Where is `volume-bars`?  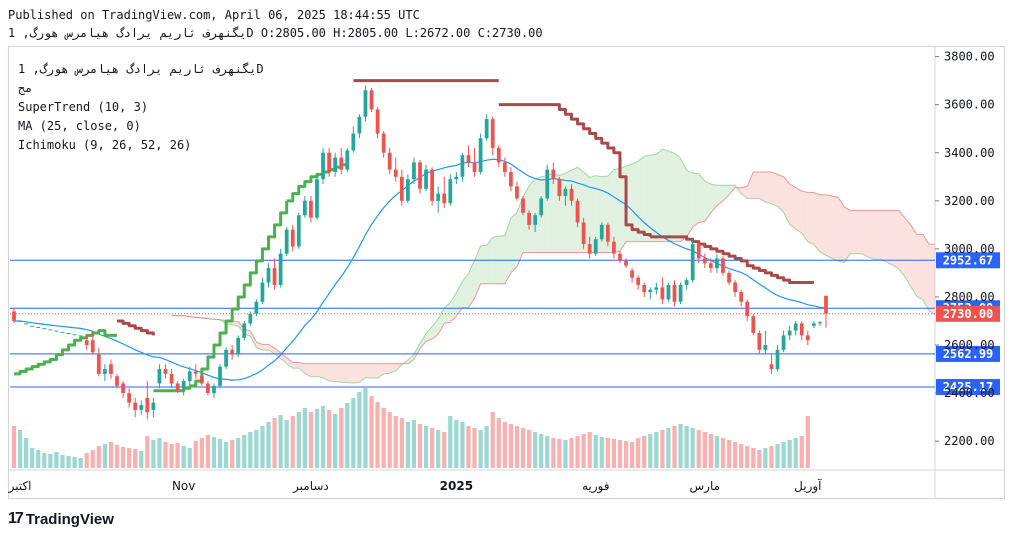 volume-bars is located at coordinates (410, 428).